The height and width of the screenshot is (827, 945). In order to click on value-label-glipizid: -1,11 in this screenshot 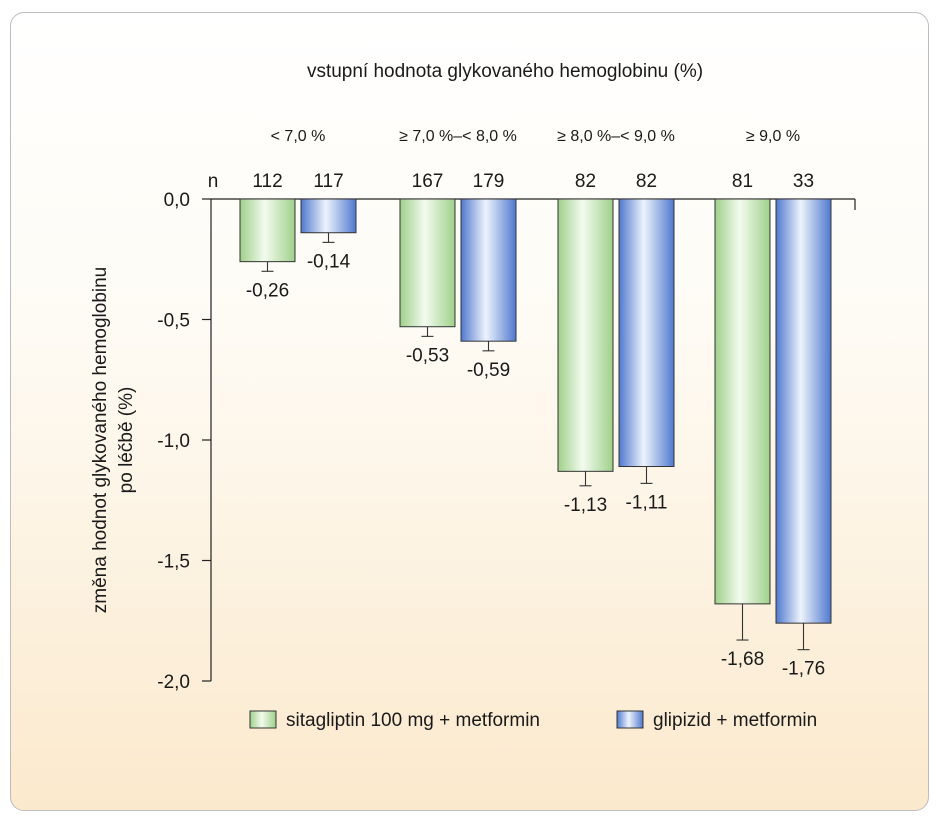, I will do `click(647, 502)`.